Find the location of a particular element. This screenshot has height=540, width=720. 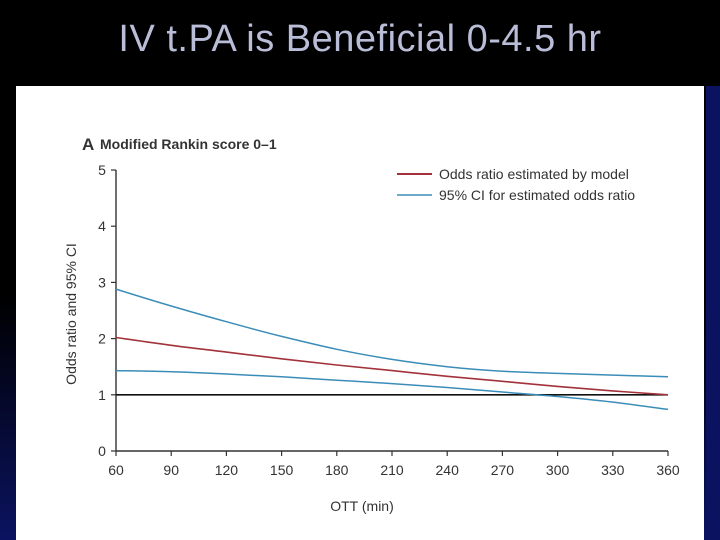

x-tick-label: 360 is located at coordinates (668, 470).